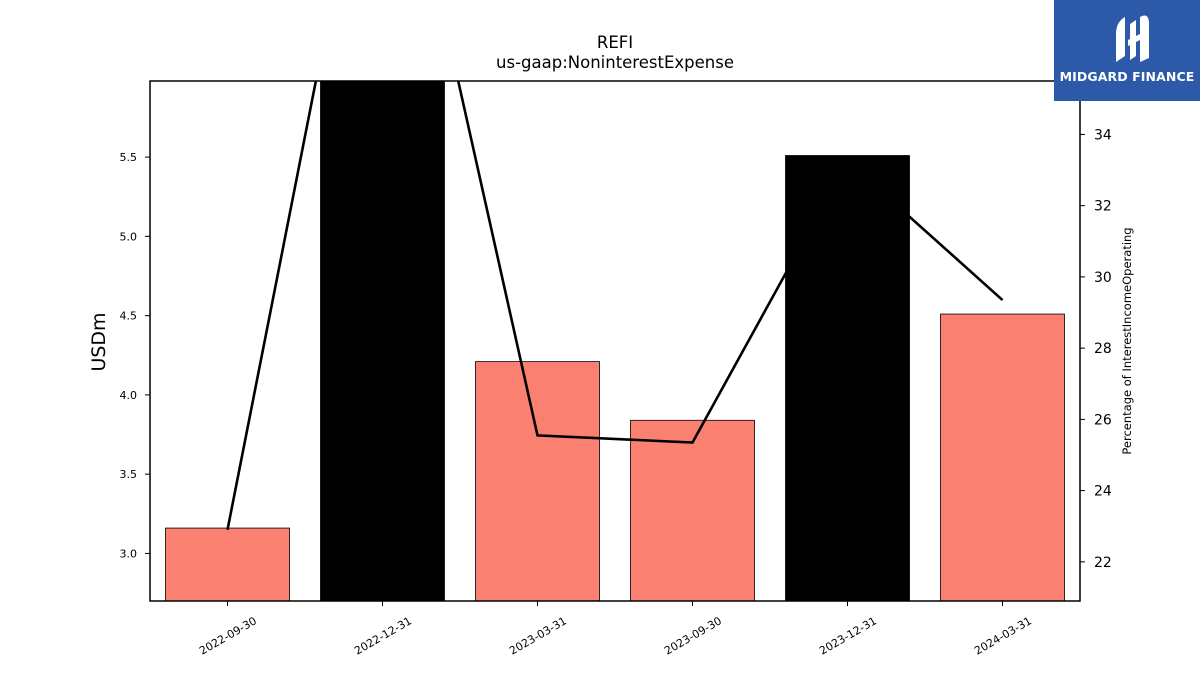 This screenshot has height=675, width=1200. Describe the element at coordinates (228, 635) in the screenshot. I see `x-tick-label: 2022-09-30` at that location.